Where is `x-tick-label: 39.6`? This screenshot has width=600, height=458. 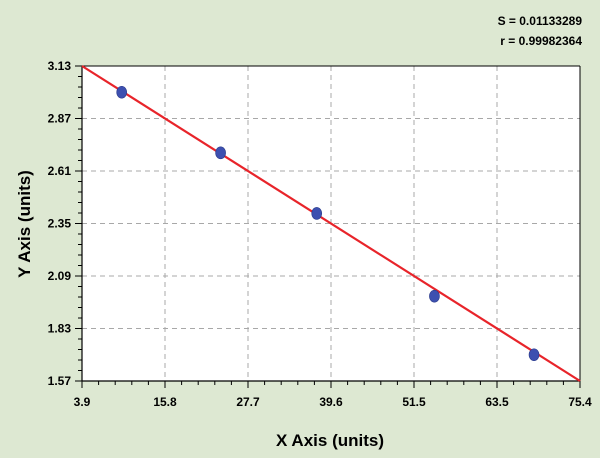
x-tick-label: 39.6 is located at coordinates (331, 402).